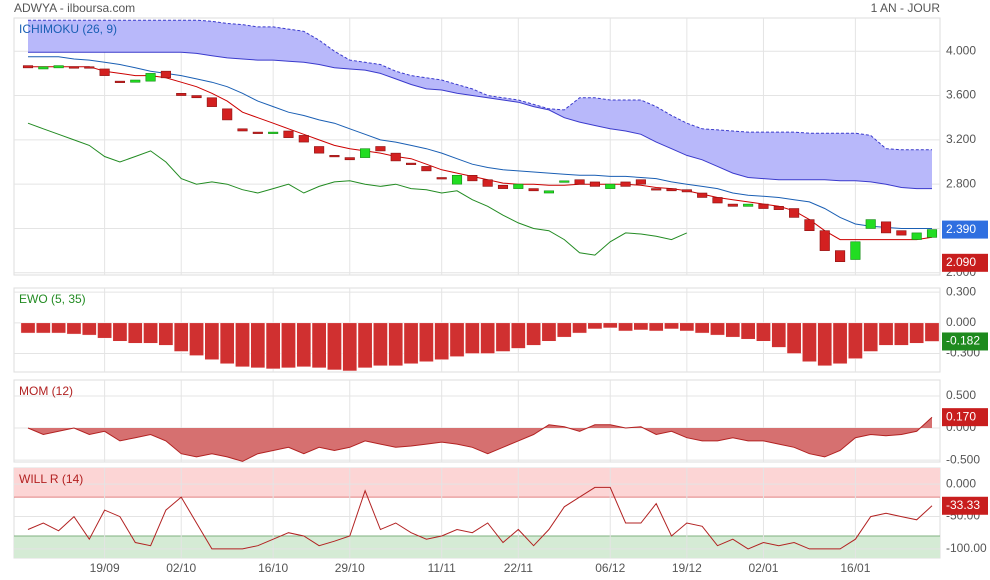  I want to click on y-tick-label: -100.00, so click(966, 548).